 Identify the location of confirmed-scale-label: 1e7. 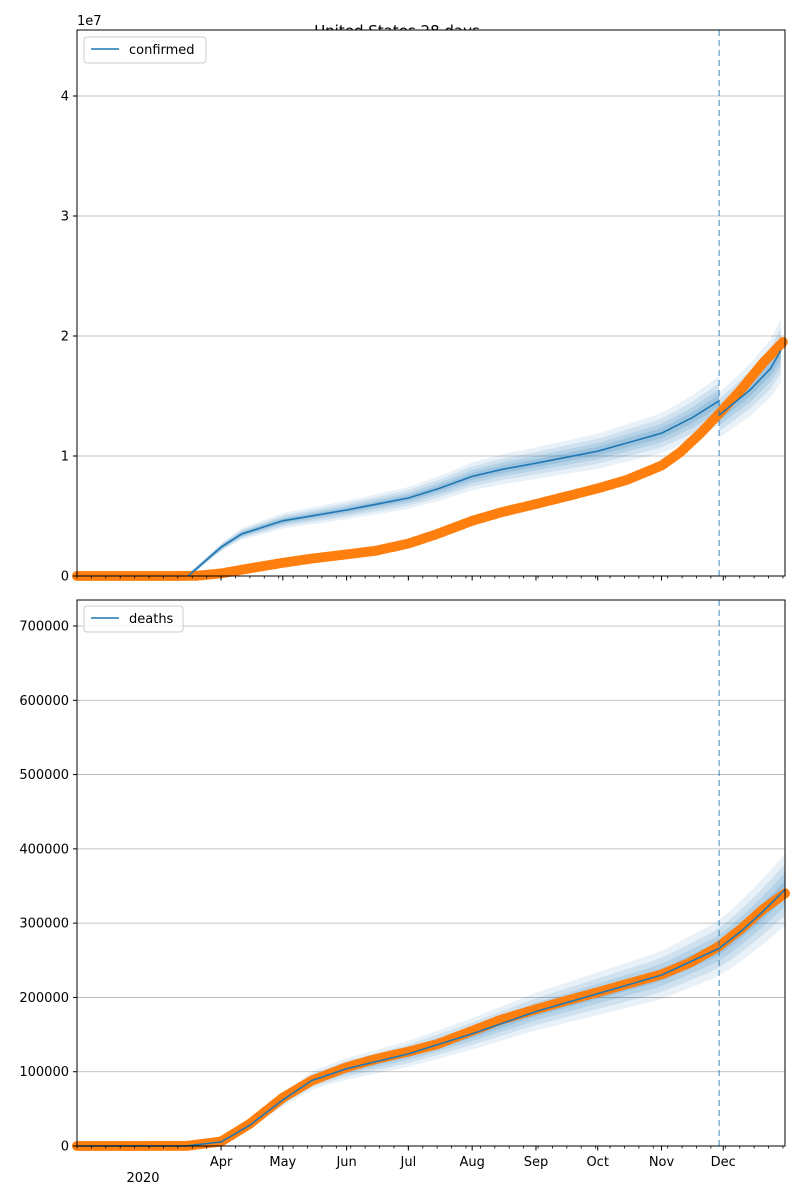
(89, 21).